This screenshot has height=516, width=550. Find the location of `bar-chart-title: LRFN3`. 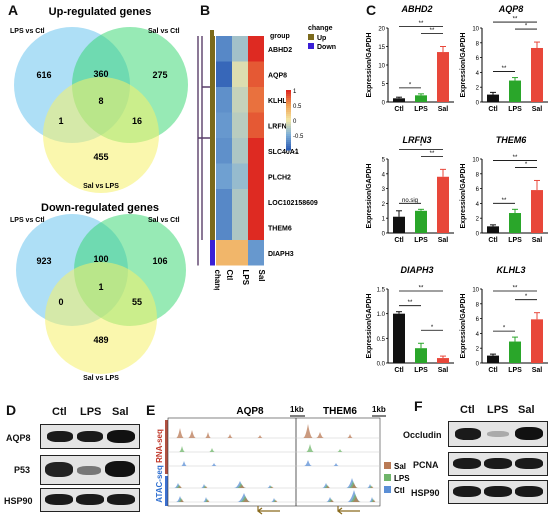

bar-chart-title: LRFN3 is located at coordinates (417, 140).